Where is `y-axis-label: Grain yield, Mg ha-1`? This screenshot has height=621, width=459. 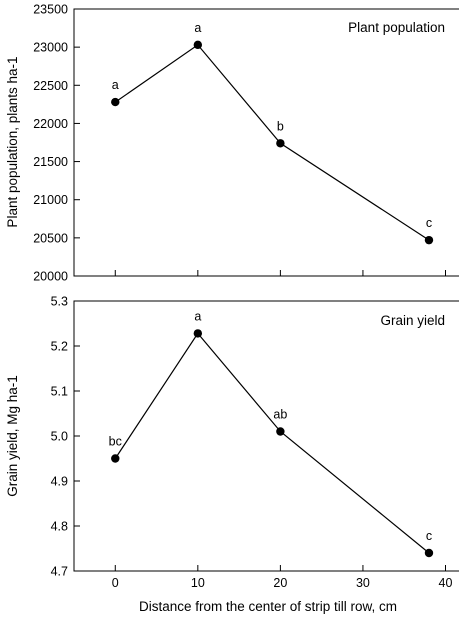
y-axis-label: Grain yield, Mg ha-1 is located at coordinates (12, 436).